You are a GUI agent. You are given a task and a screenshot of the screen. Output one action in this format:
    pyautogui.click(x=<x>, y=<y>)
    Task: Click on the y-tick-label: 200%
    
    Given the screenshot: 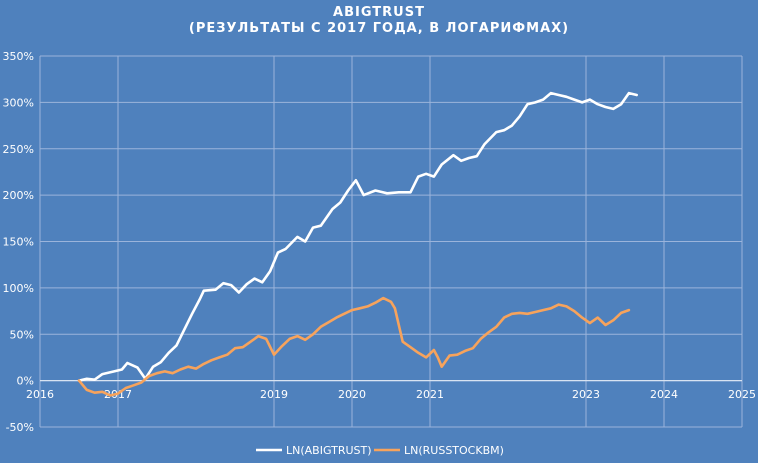 What is the action you would take?
    pyautogui.click(x=18, y=195)
    